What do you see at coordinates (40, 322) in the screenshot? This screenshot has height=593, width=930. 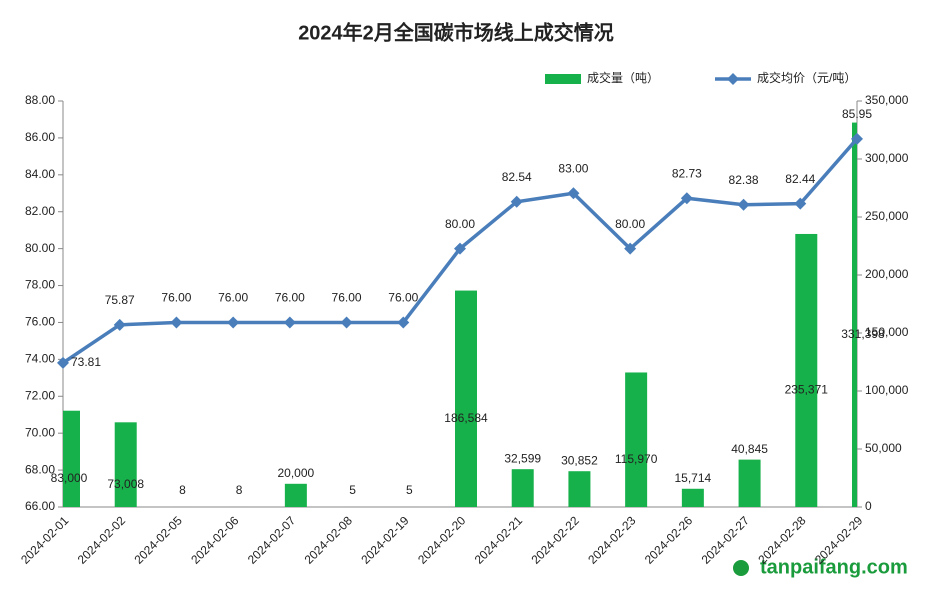 I see `y-tick-label: 76.00` at bounding box center [40, 322].